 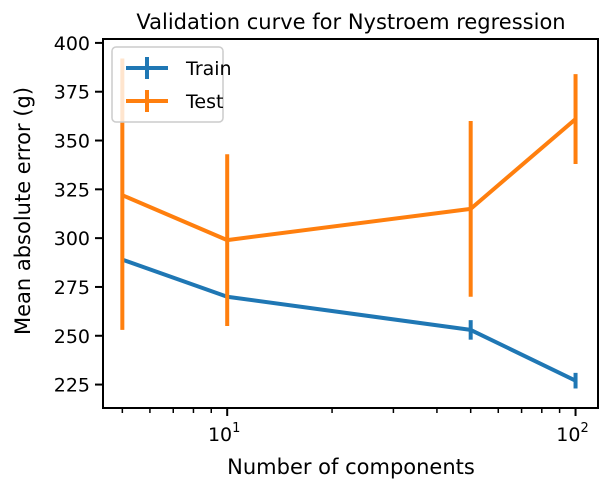 What do you see at coordinates (72, 239) in the screenshot?
I see `y-tick-label: 300` at bounding box center [72, 239].